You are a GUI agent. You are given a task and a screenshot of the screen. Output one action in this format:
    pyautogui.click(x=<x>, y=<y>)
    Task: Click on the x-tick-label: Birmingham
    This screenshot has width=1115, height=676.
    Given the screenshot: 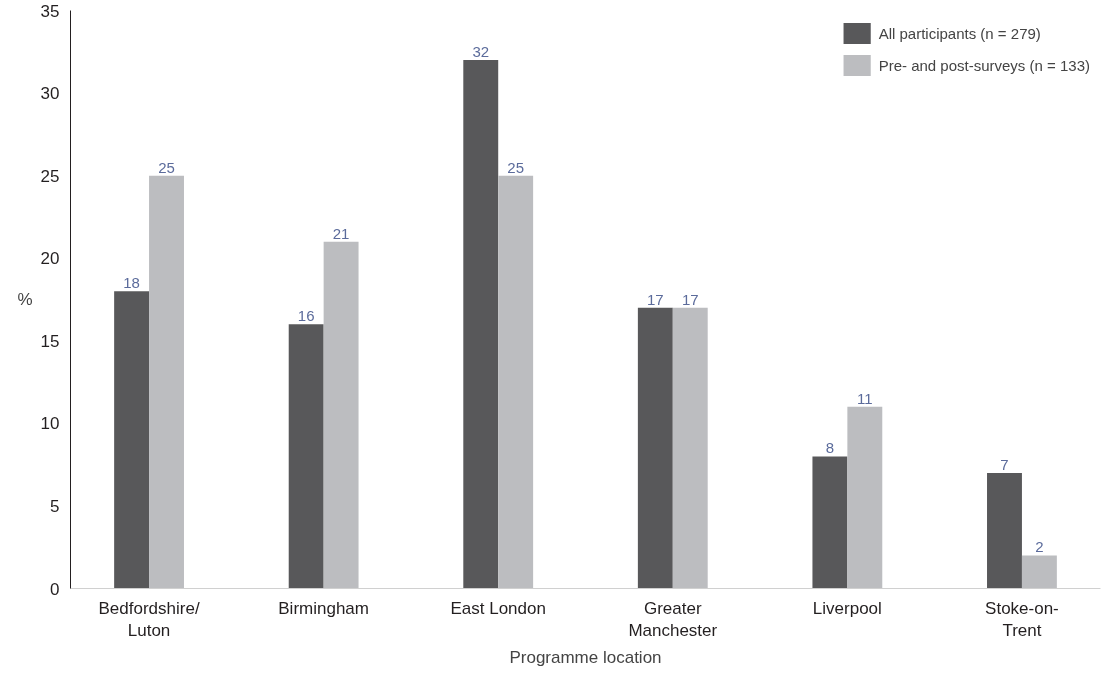 What is the action you would take?
    pyautogui.click(x=323, y=608)
    